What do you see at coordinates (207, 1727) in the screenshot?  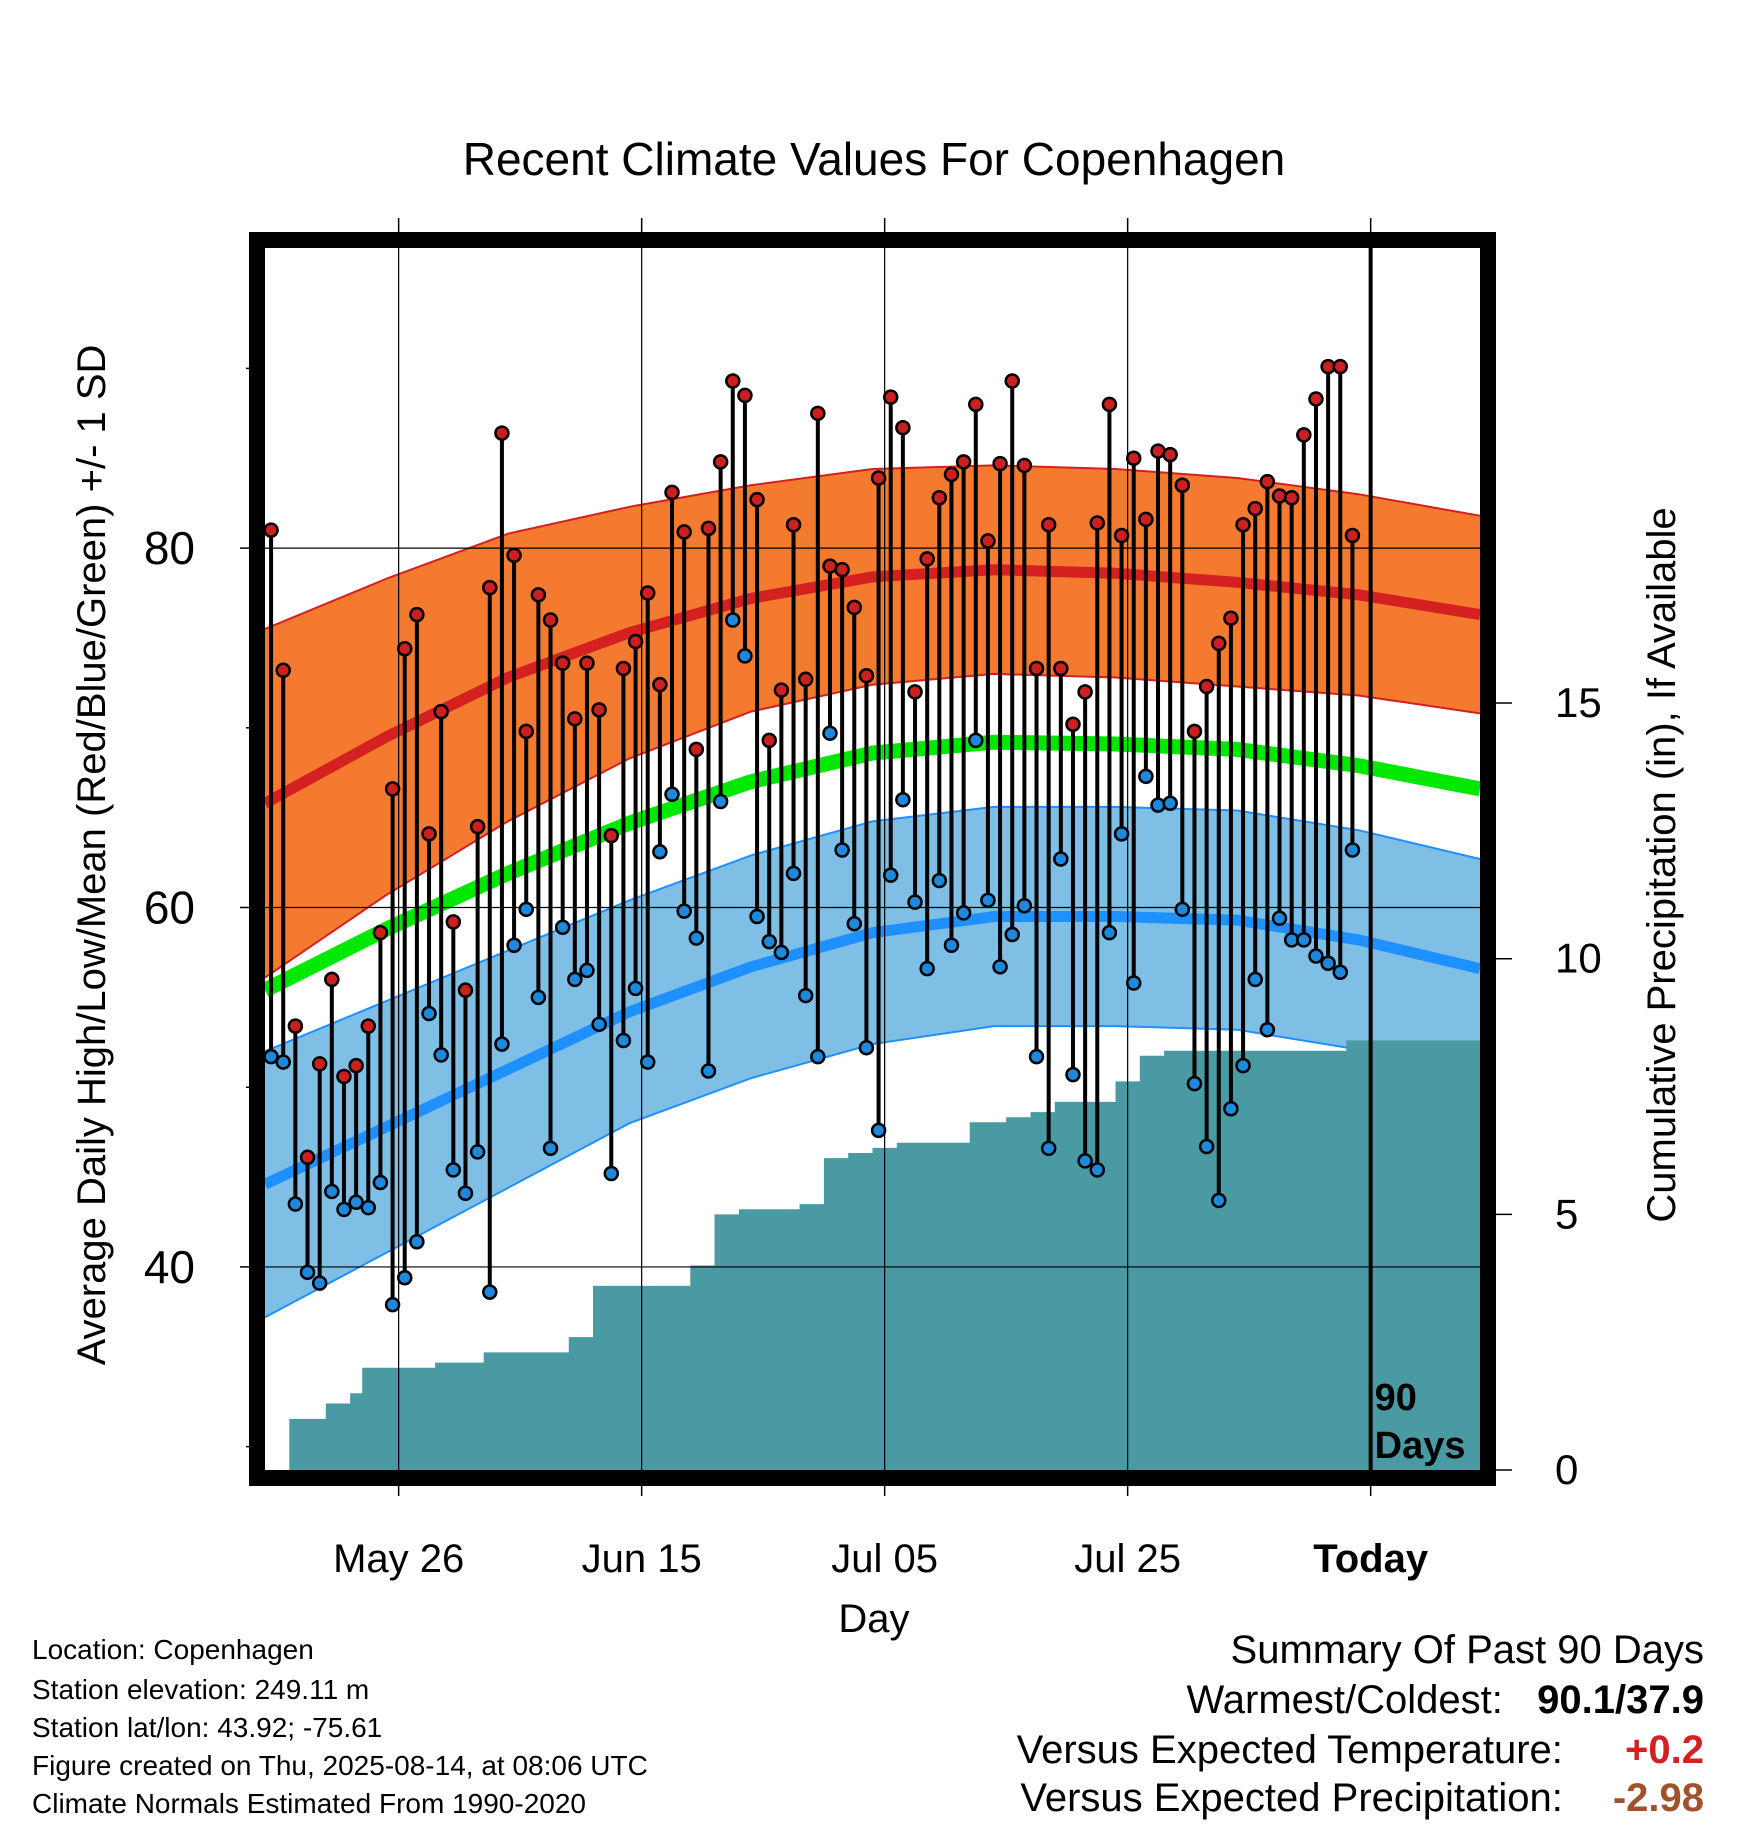 I see `latlon-text: Station lat/lon: 43.92; -75.61` at bounding box center [207, 1727].